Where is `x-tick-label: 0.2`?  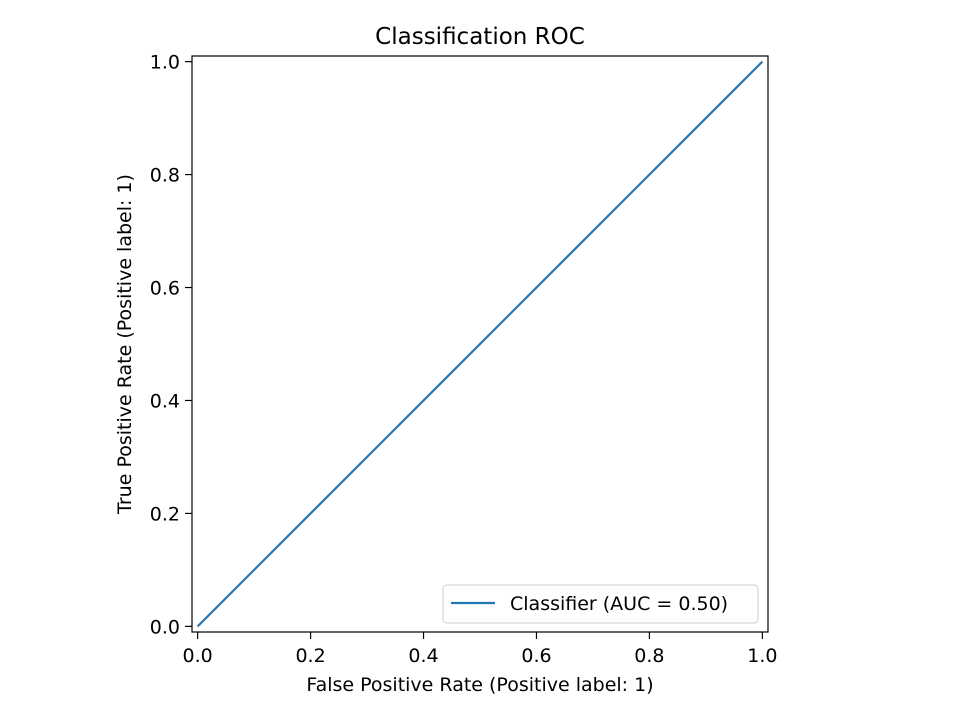
x-tick-label: 0.2 is located at coordinates (310, 656).